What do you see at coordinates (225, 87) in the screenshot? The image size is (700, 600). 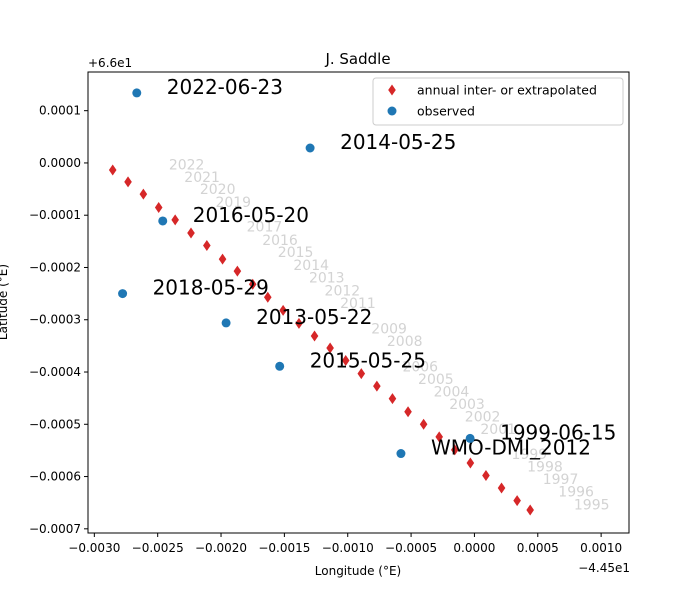 I see `observation-label: 2022-06-23` at bounding box center [225, 87].